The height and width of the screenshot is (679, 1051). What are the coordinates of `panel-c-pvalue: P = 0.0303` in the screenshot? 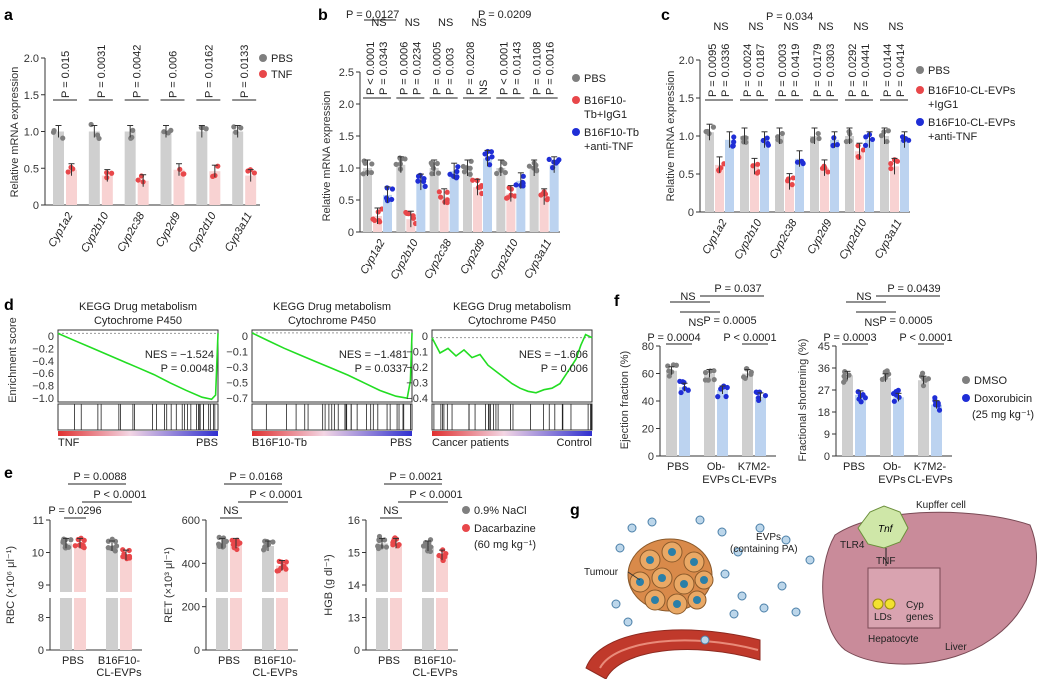 It's located at (831, 70).